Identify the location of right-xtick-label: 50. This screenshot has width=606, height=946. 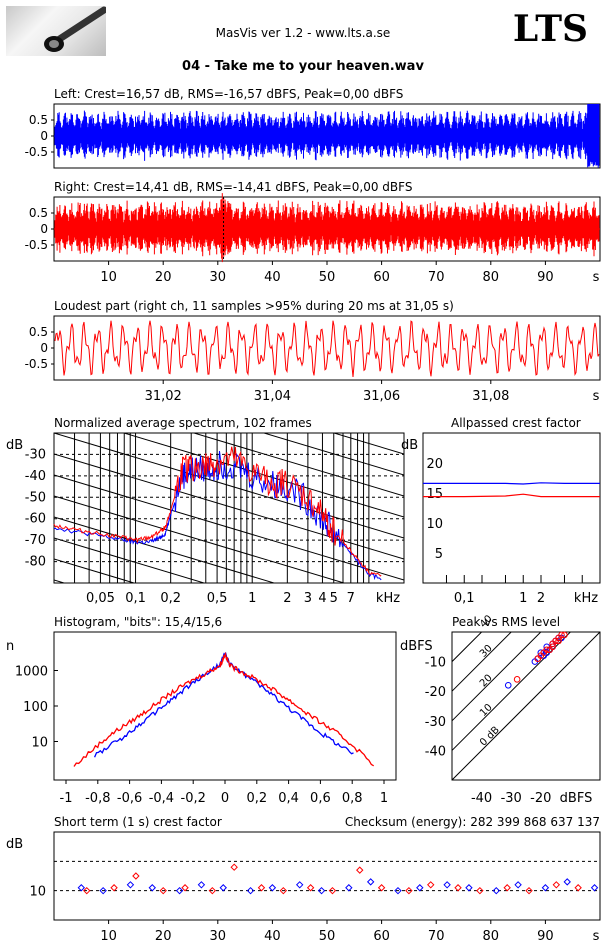
(327, 277).